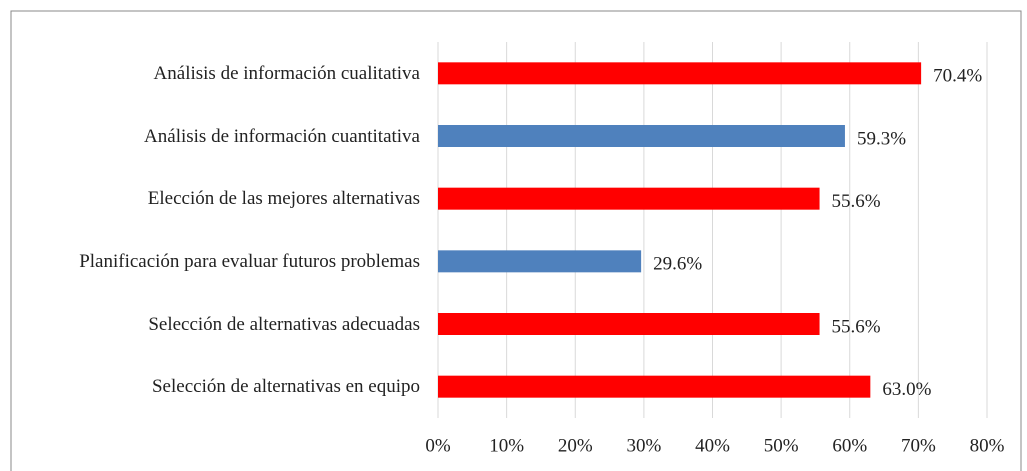 The image size is (1027, 471). What do you see at coordinates (712, 445) in the screenshot?
I see `x-tick-label: 40%` at bounding box center [712, 445].